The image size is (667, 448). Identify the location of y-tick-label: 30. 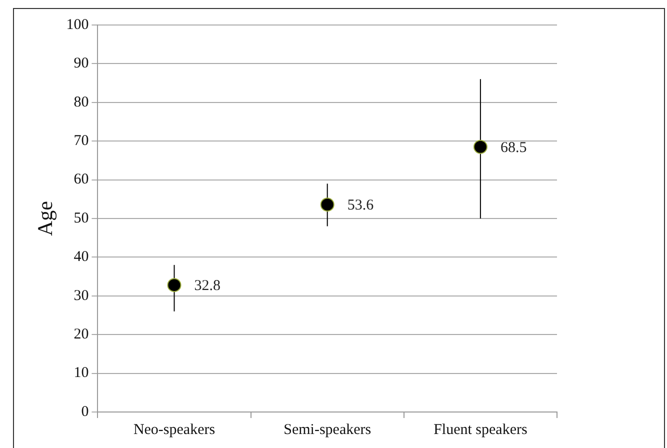
(81, 296).